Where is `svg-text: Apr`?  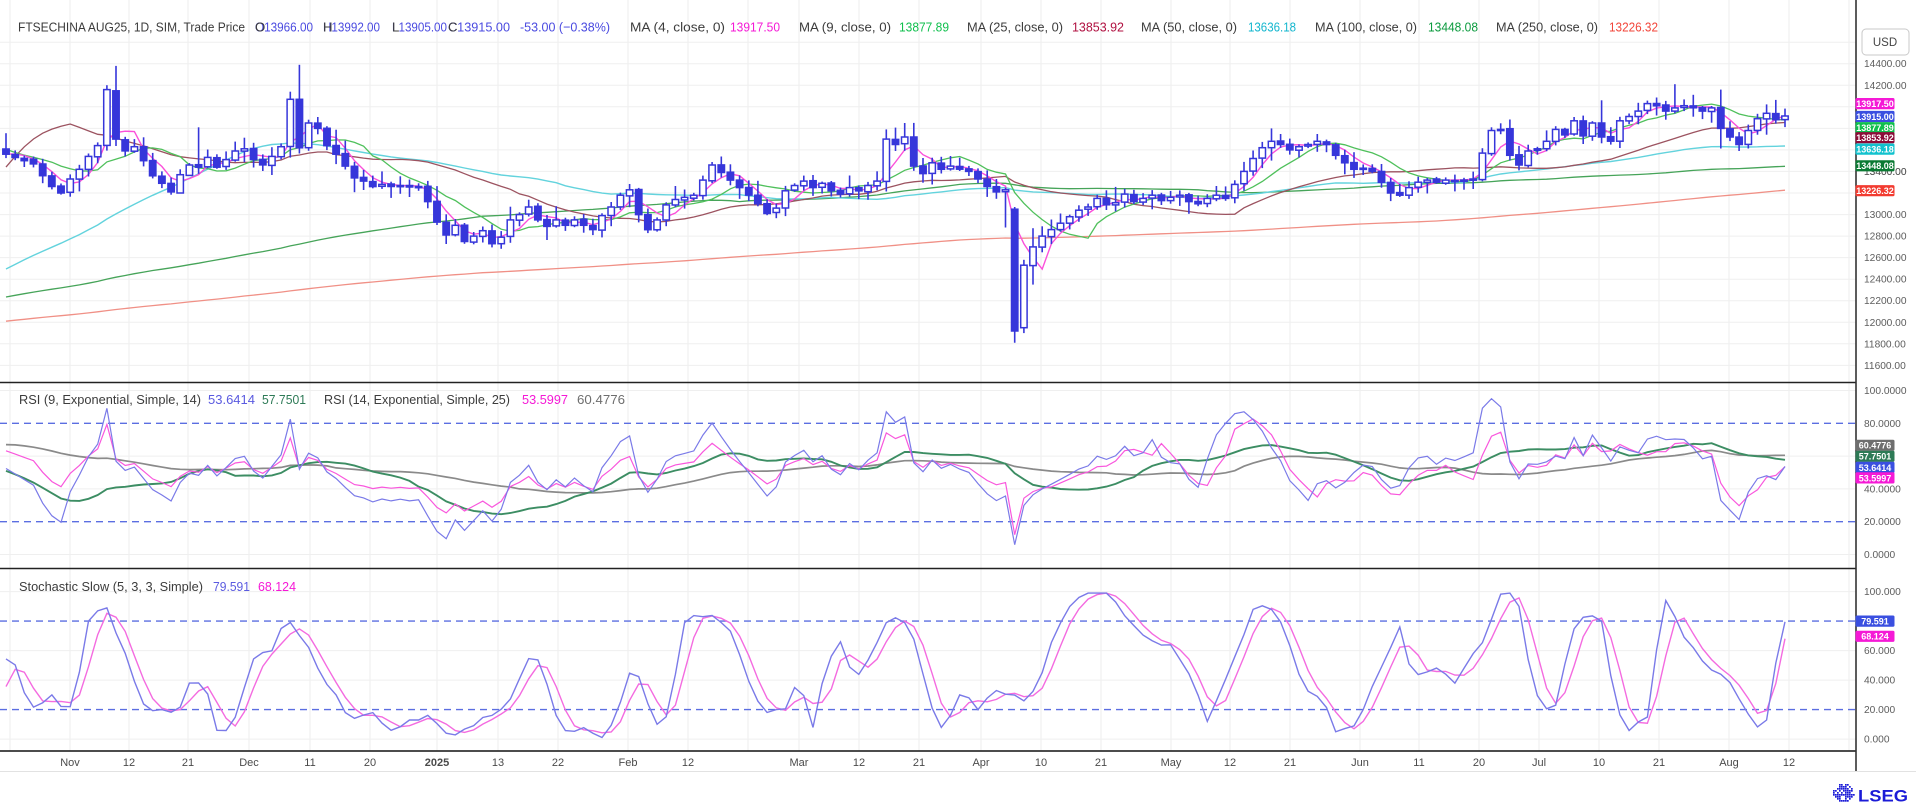
svg-text: Apr is located at coordinates (980, 763).